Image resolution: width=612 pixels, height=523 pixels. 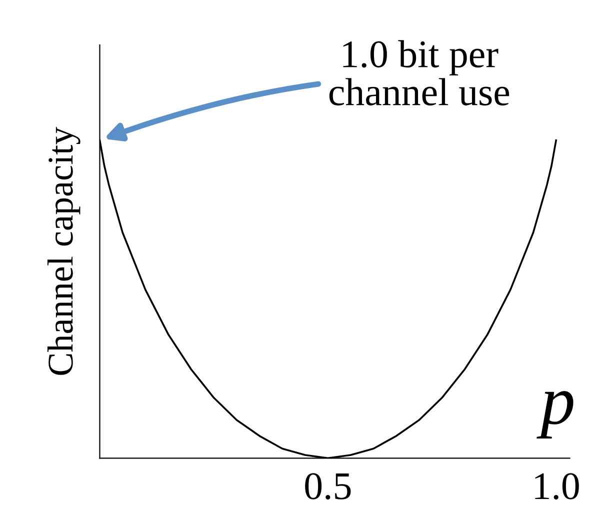 I want to click on text: 1.0 bit per channel use, so click(x=419, y=73).